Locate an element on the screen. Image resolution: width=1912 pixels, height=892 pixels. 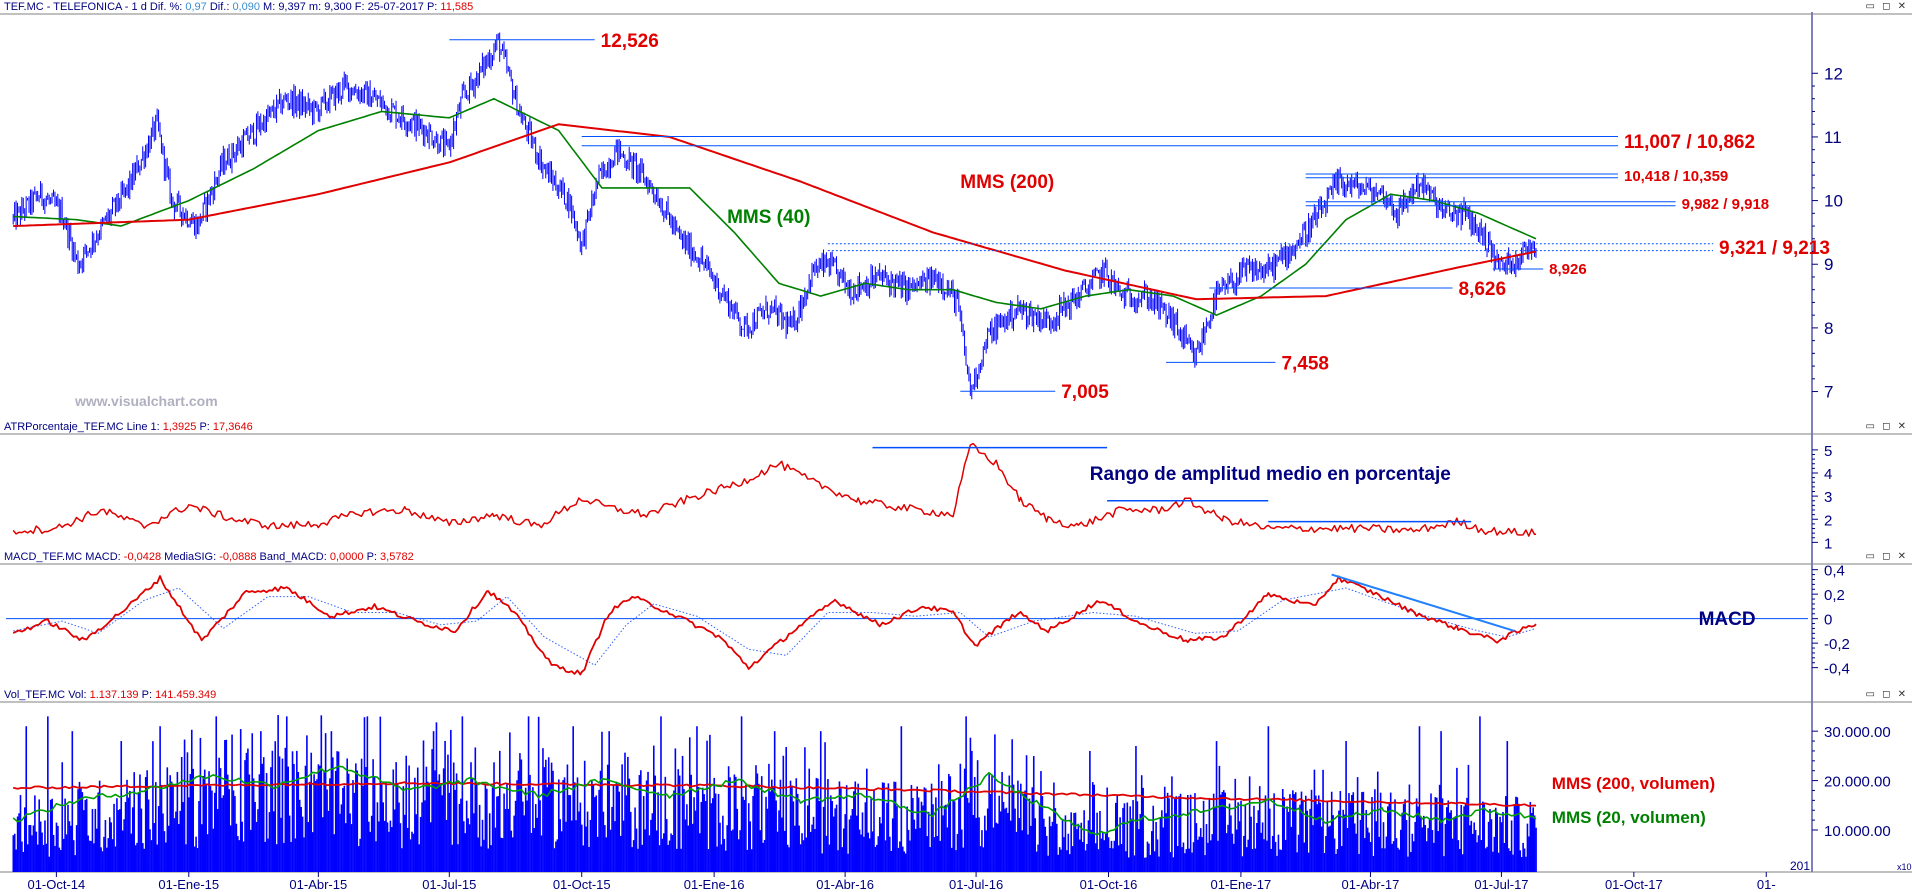
header-field-value: 0,090 is located at coordinates (246, 7).